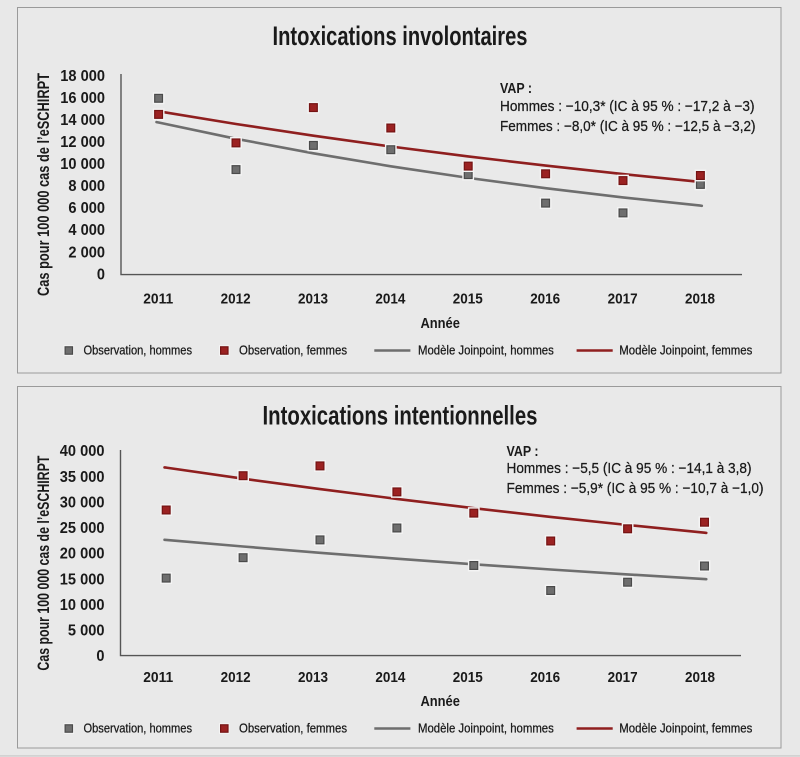 The height and width of the screenshot is (757, 800). Describe the element at coordinates (82, 76) in the screenshot. I see `svg-text: 18 000` at that location.